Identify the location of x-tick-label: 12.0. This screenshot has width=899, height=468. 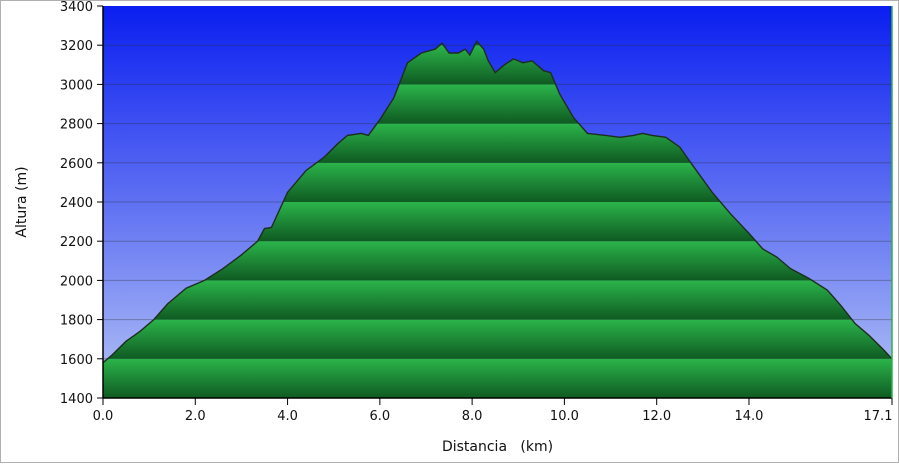
(656, 416).